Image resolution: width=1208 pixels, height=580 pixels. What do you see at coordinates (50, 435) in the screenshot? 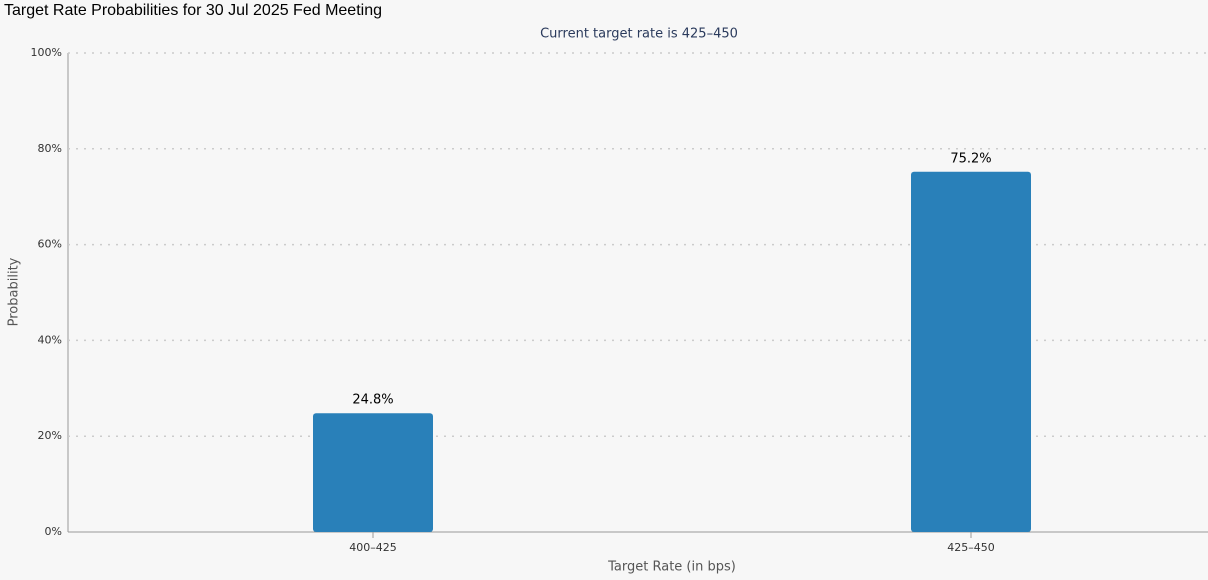
I see `y-tick-label: 20%` at bounding box center [50, 435].